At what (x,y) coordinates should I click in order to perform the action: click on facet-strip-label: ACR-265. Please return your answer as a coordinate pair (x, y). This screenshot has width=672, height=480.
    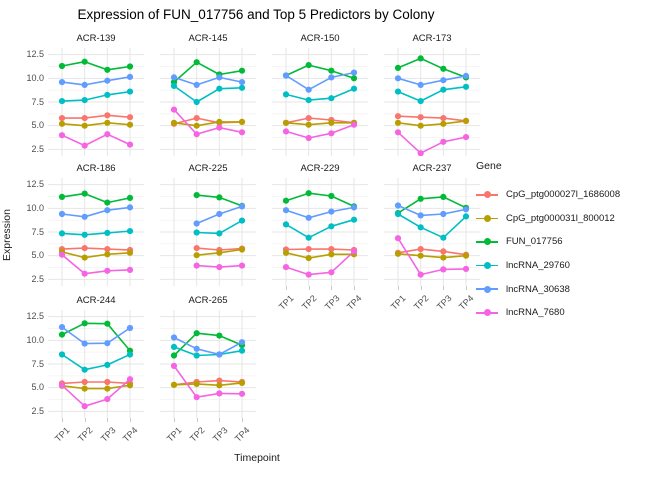
    Looking at the image, I should click on (208, 300).